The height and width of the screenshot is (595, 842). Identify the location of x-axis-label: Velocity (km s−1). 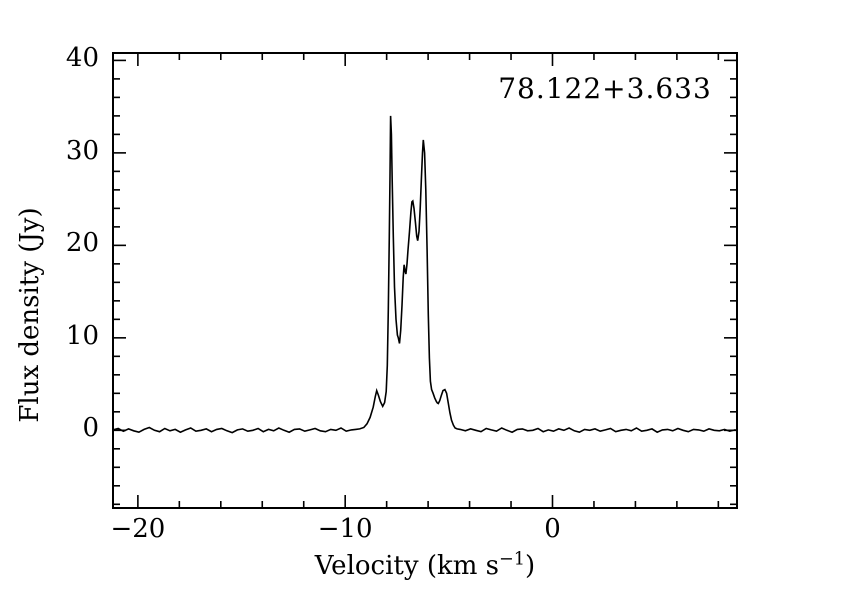
(425, 566).